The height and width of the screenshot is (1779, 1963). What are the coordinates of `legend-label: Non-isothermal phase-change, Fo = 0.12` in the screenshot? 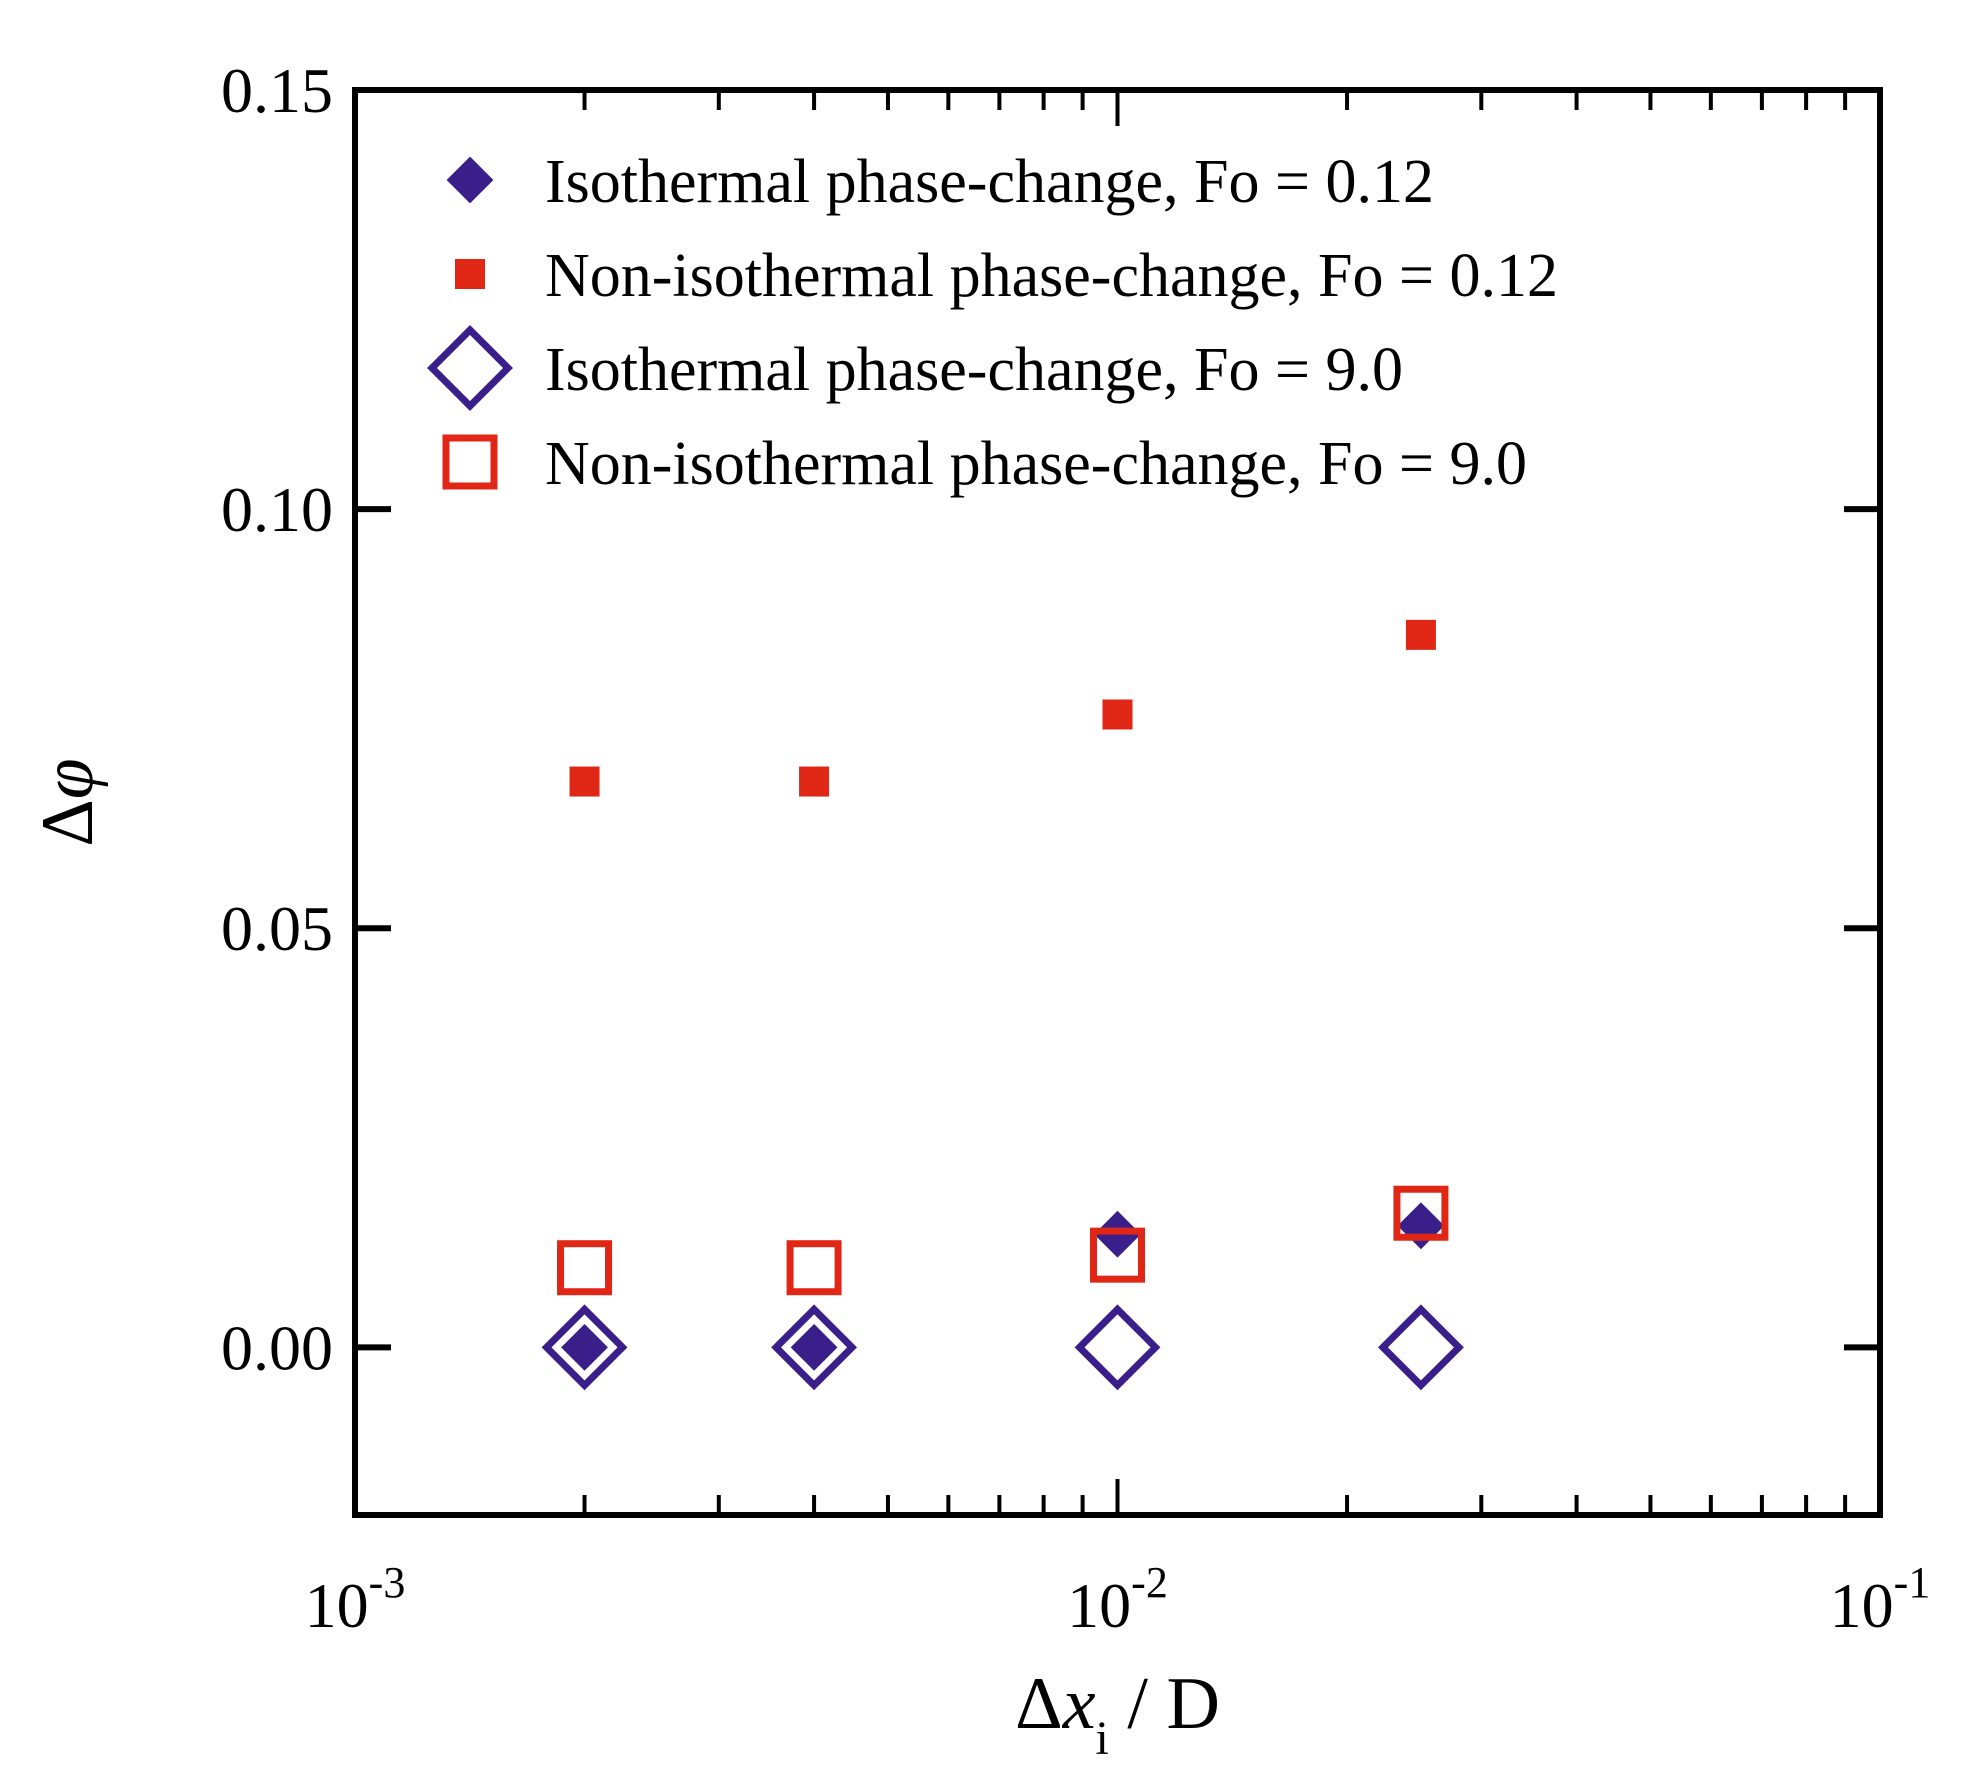 It's located at (1051, 276).